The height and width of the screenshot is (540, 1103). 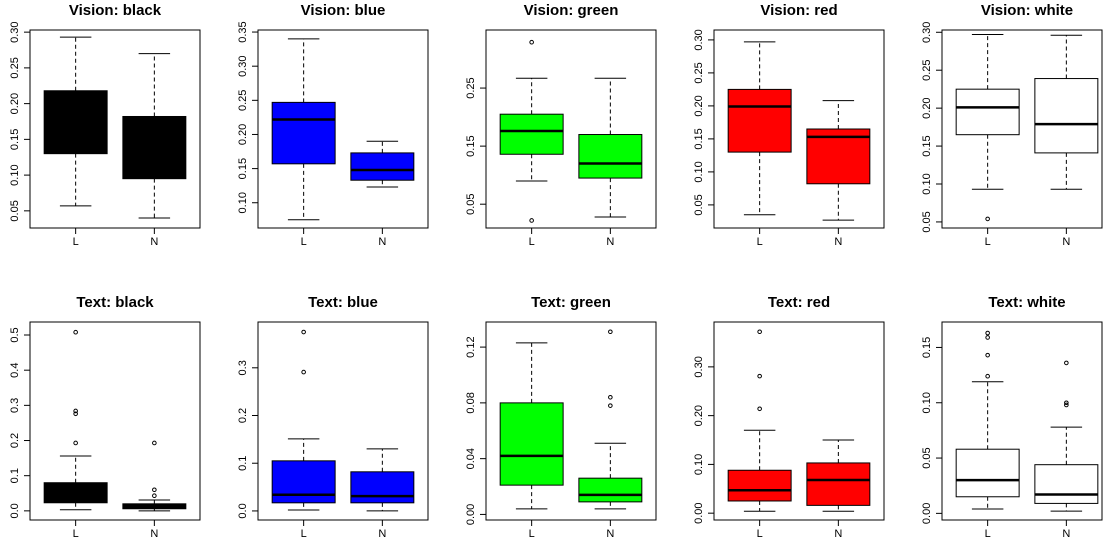 What do you see at coordinates (343, 302) in the screenshot?
I see `panel-title: Text: blue` at bounding box center [343, 302].